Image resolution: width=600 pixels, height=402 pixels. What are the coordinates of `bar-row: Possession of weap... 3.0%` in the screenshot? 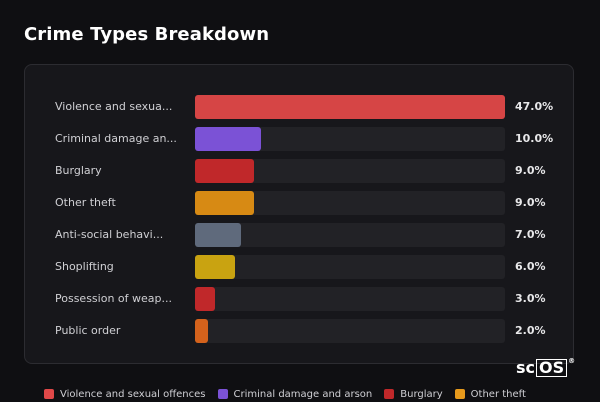 It's located at (300, 299).